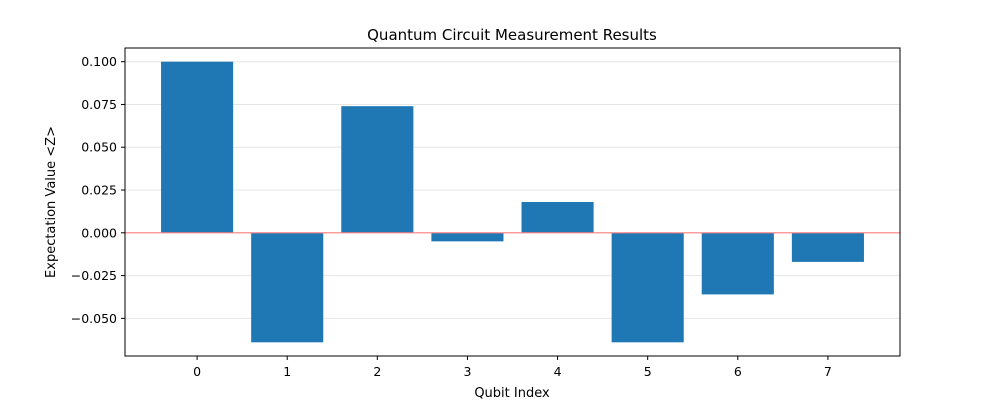  Describe the element at coordinates (94, 275) in the screenshot. I see `y-tick-label: −0.025` at that location.